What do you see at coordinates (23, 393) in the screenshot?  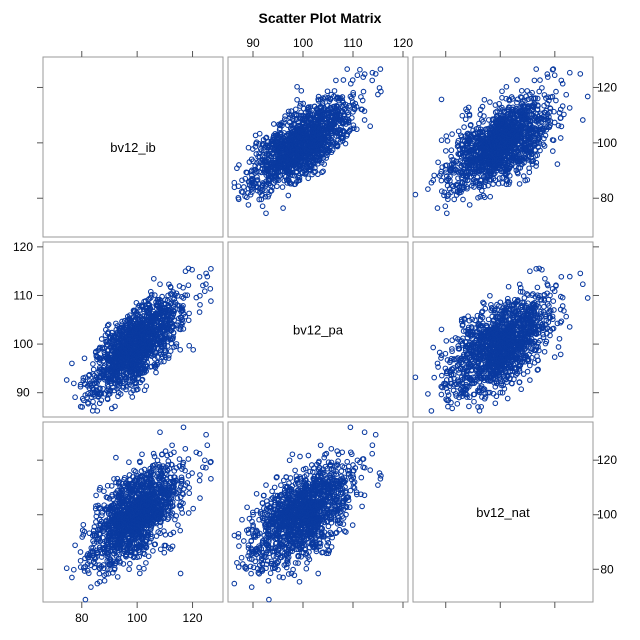 I see `left-tick-label-pa-90: 90` at bounding box center [23, 393].